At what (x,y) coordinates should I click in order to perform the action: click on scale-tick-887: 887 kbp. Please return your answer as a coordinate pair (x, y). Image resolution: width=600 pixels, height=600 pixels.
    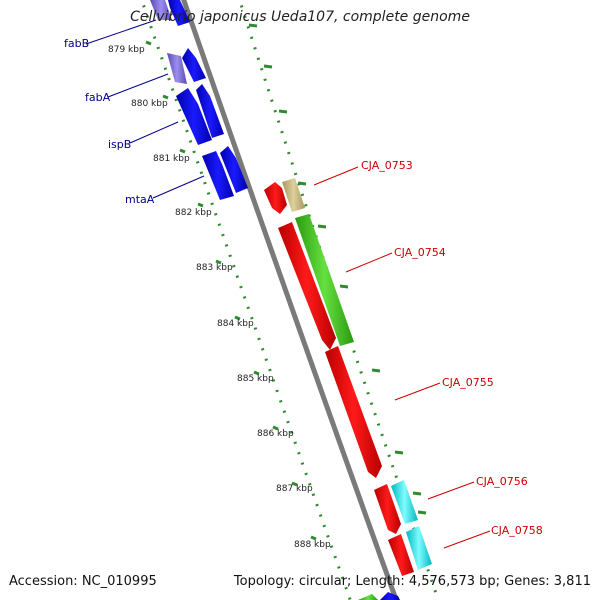
    Looking at the image, I should click on (294, 489).